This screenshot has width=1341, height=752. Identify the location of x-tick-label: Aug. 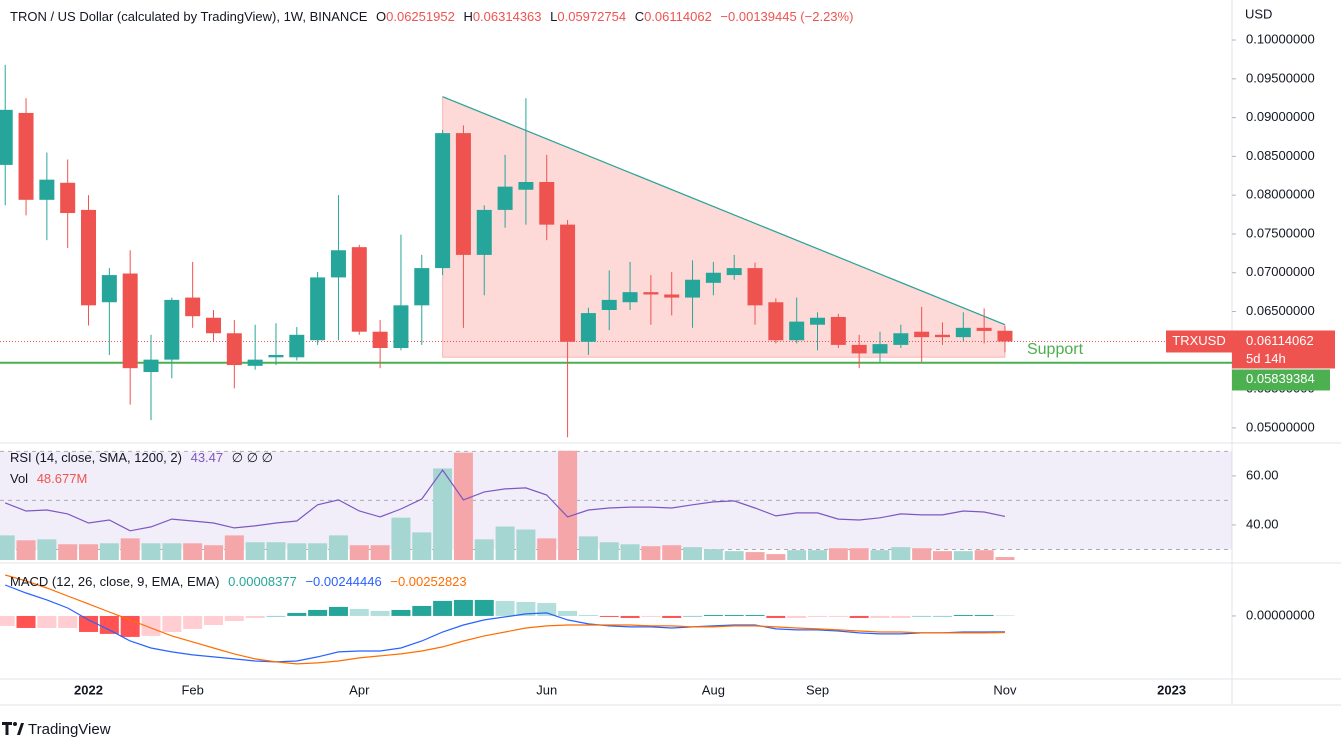
(713, 689).